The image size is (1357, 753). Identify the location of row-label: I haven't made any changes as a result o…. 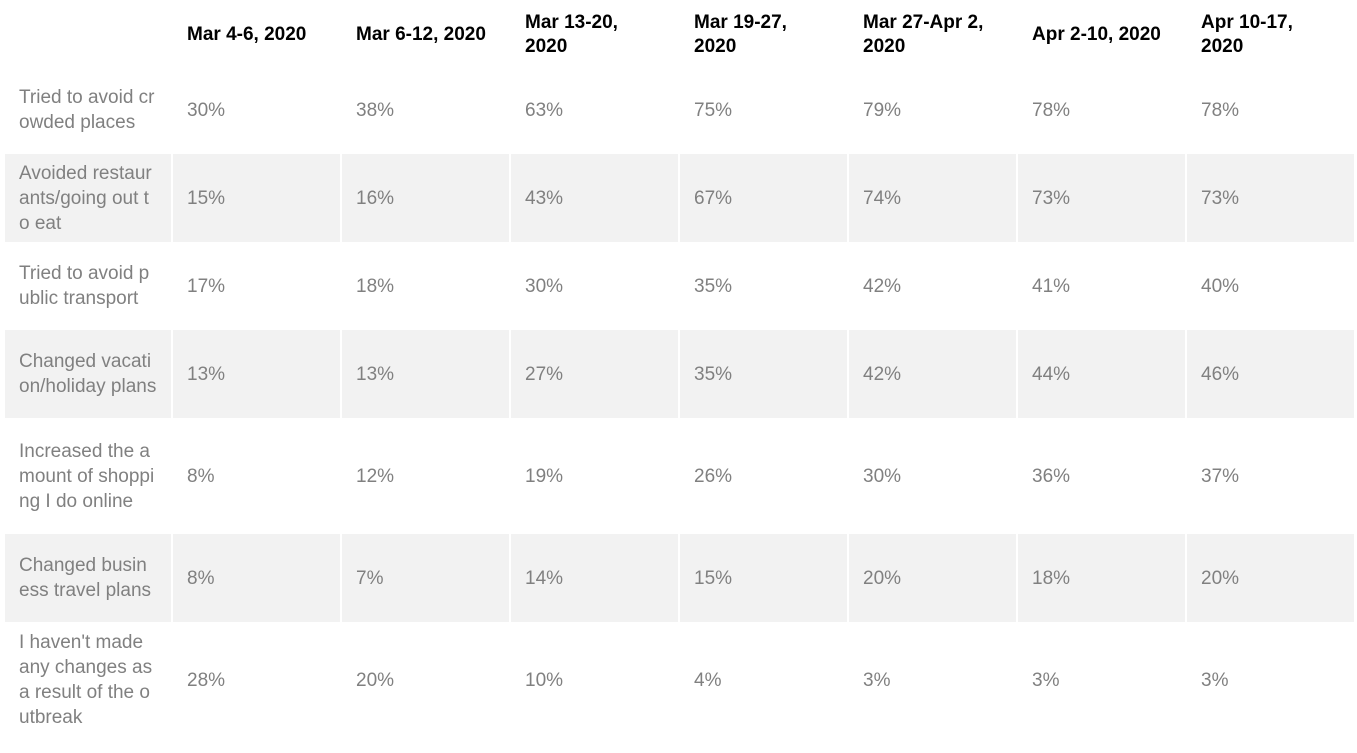
(88, 680).